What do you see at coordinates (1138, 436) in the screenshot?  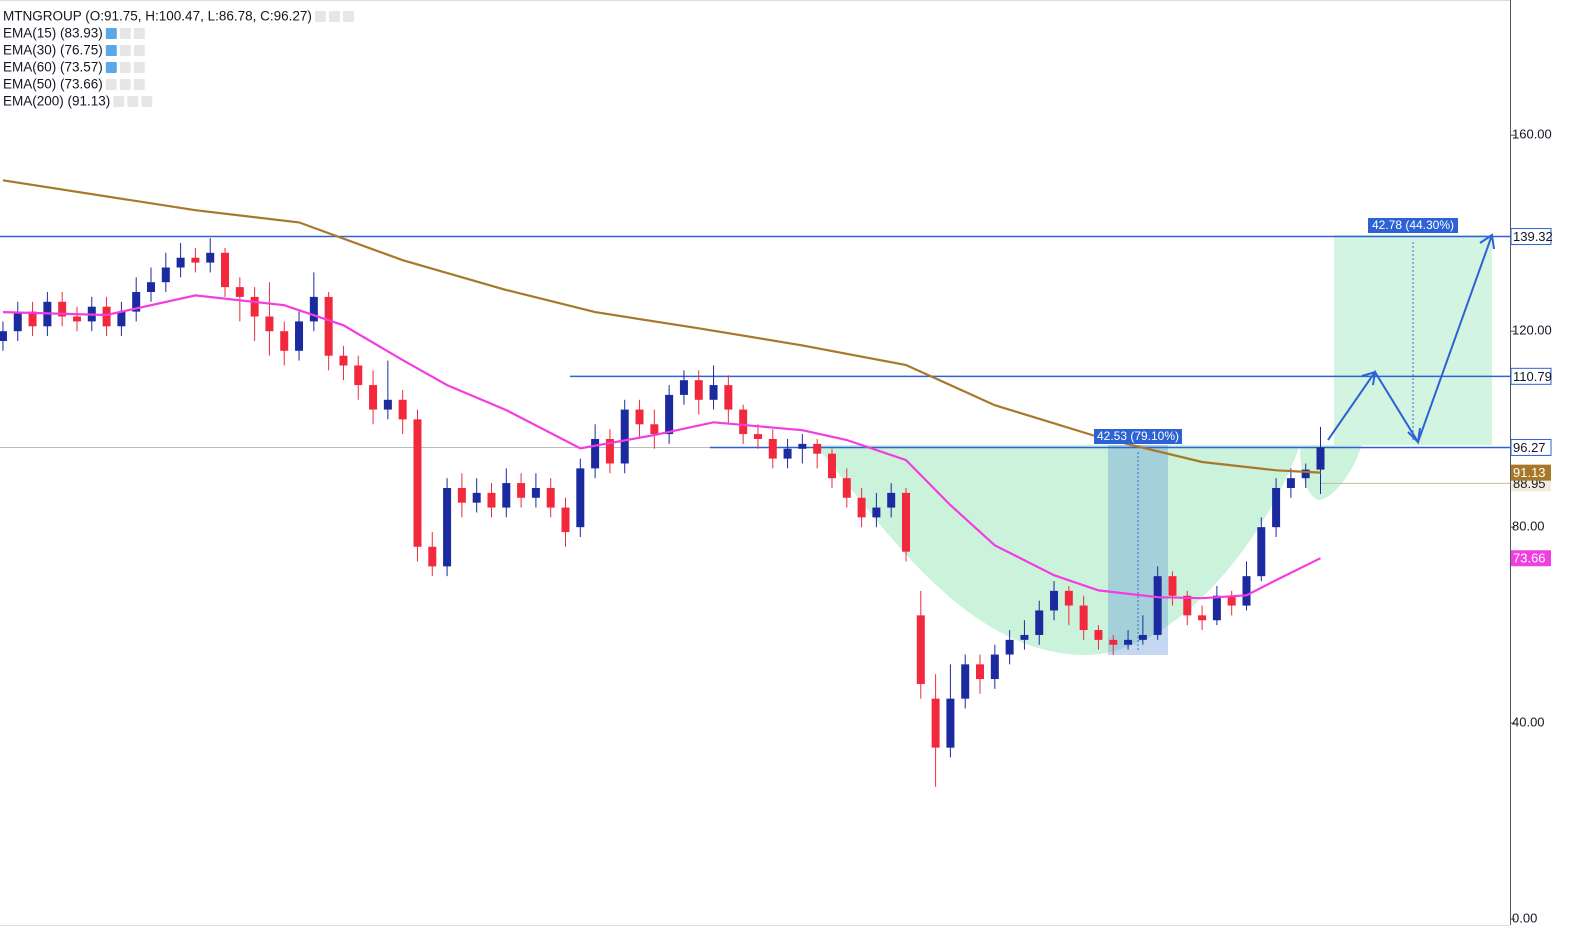 I see `measure-label: 42.53 (79.10%)` at bounding box center [1138, 436].